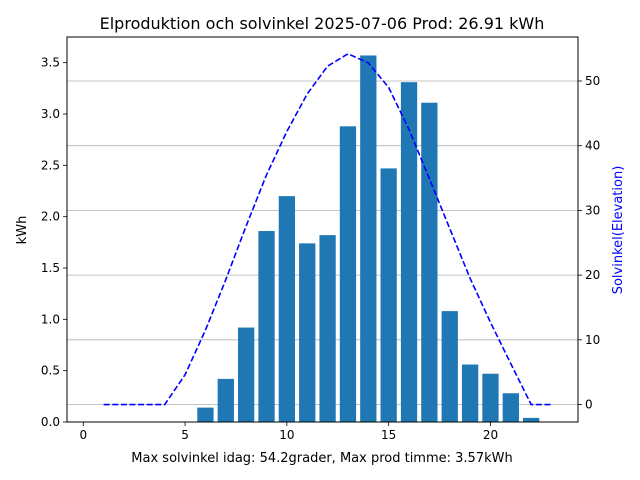 The image size is (640, 480). Describe the element at coordinates (50, 268) in the screenshot. I see `y-tick-label: 1.5` at that location.